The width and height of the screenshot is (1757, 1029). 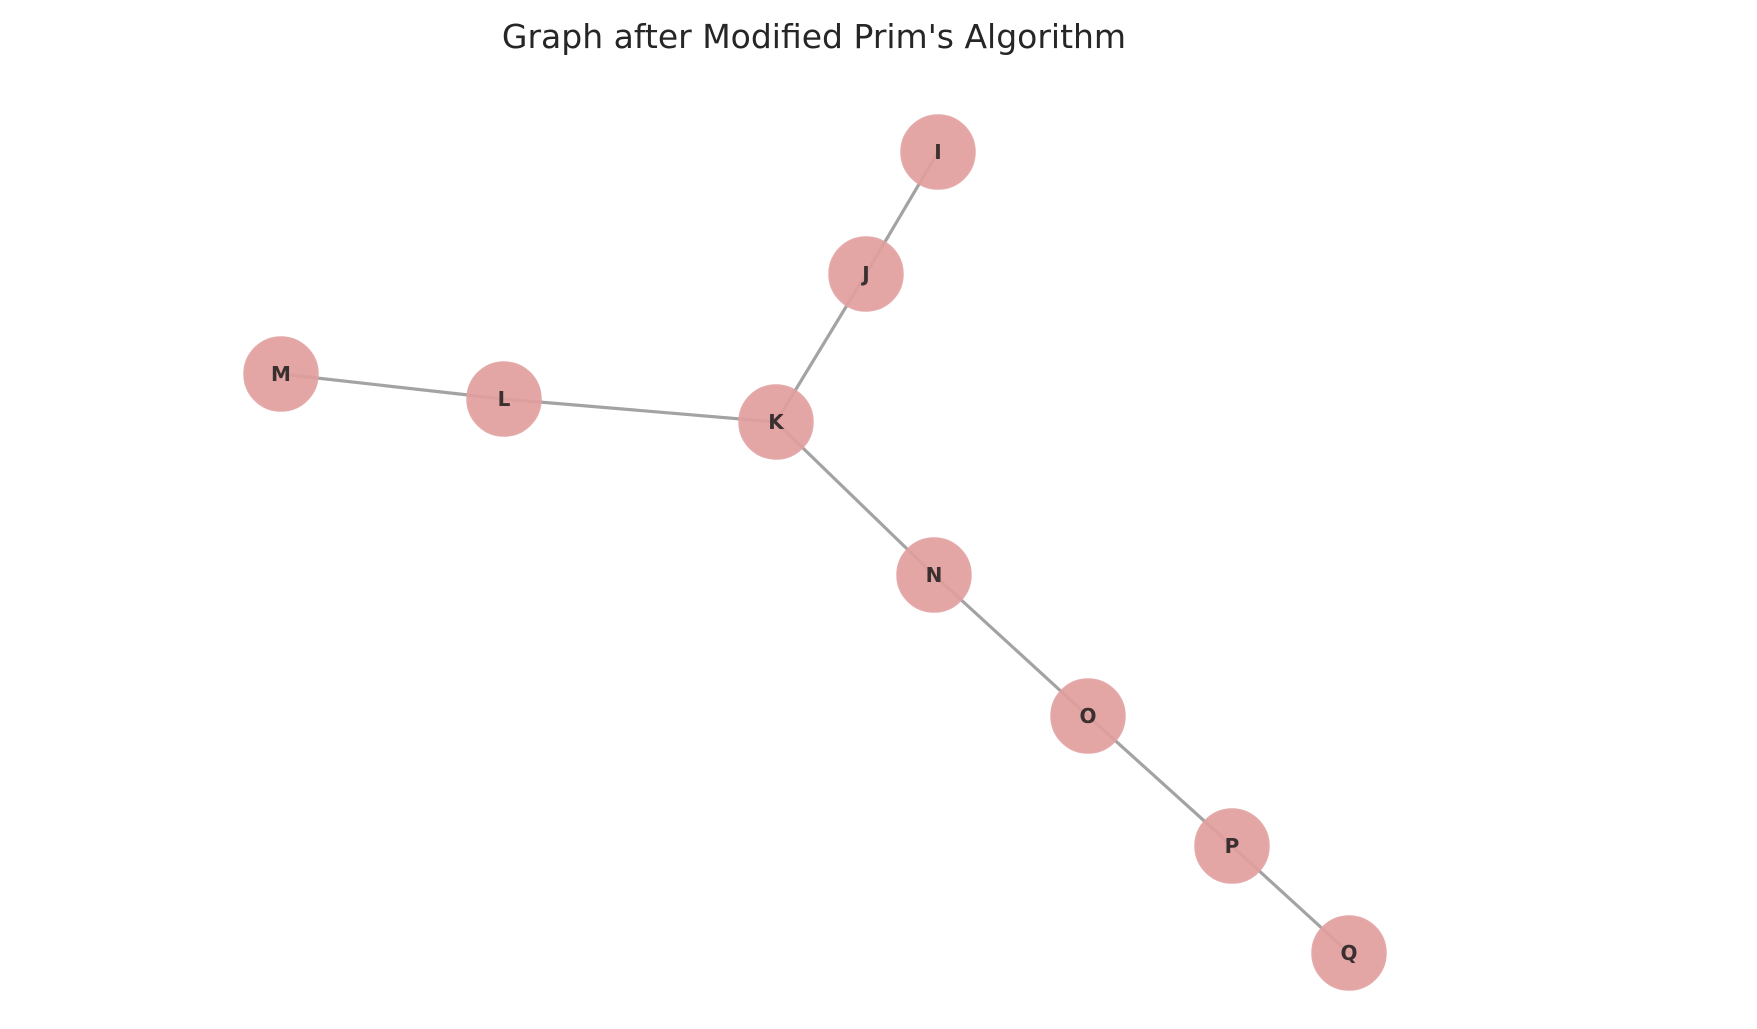 I want to click on node-n: N, so click(x=934, y=575).